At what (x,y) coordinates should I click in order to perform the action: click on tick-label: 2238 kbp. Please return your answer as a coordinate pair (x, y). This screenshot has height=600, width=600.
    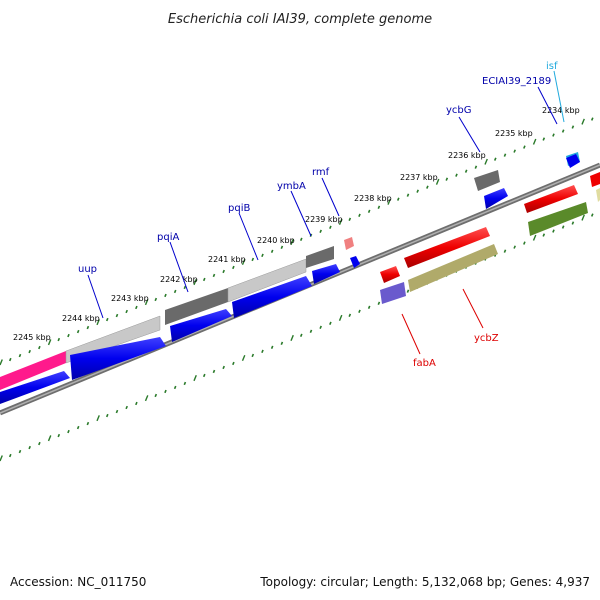
    Looking at the image, I should click on (373, 198).